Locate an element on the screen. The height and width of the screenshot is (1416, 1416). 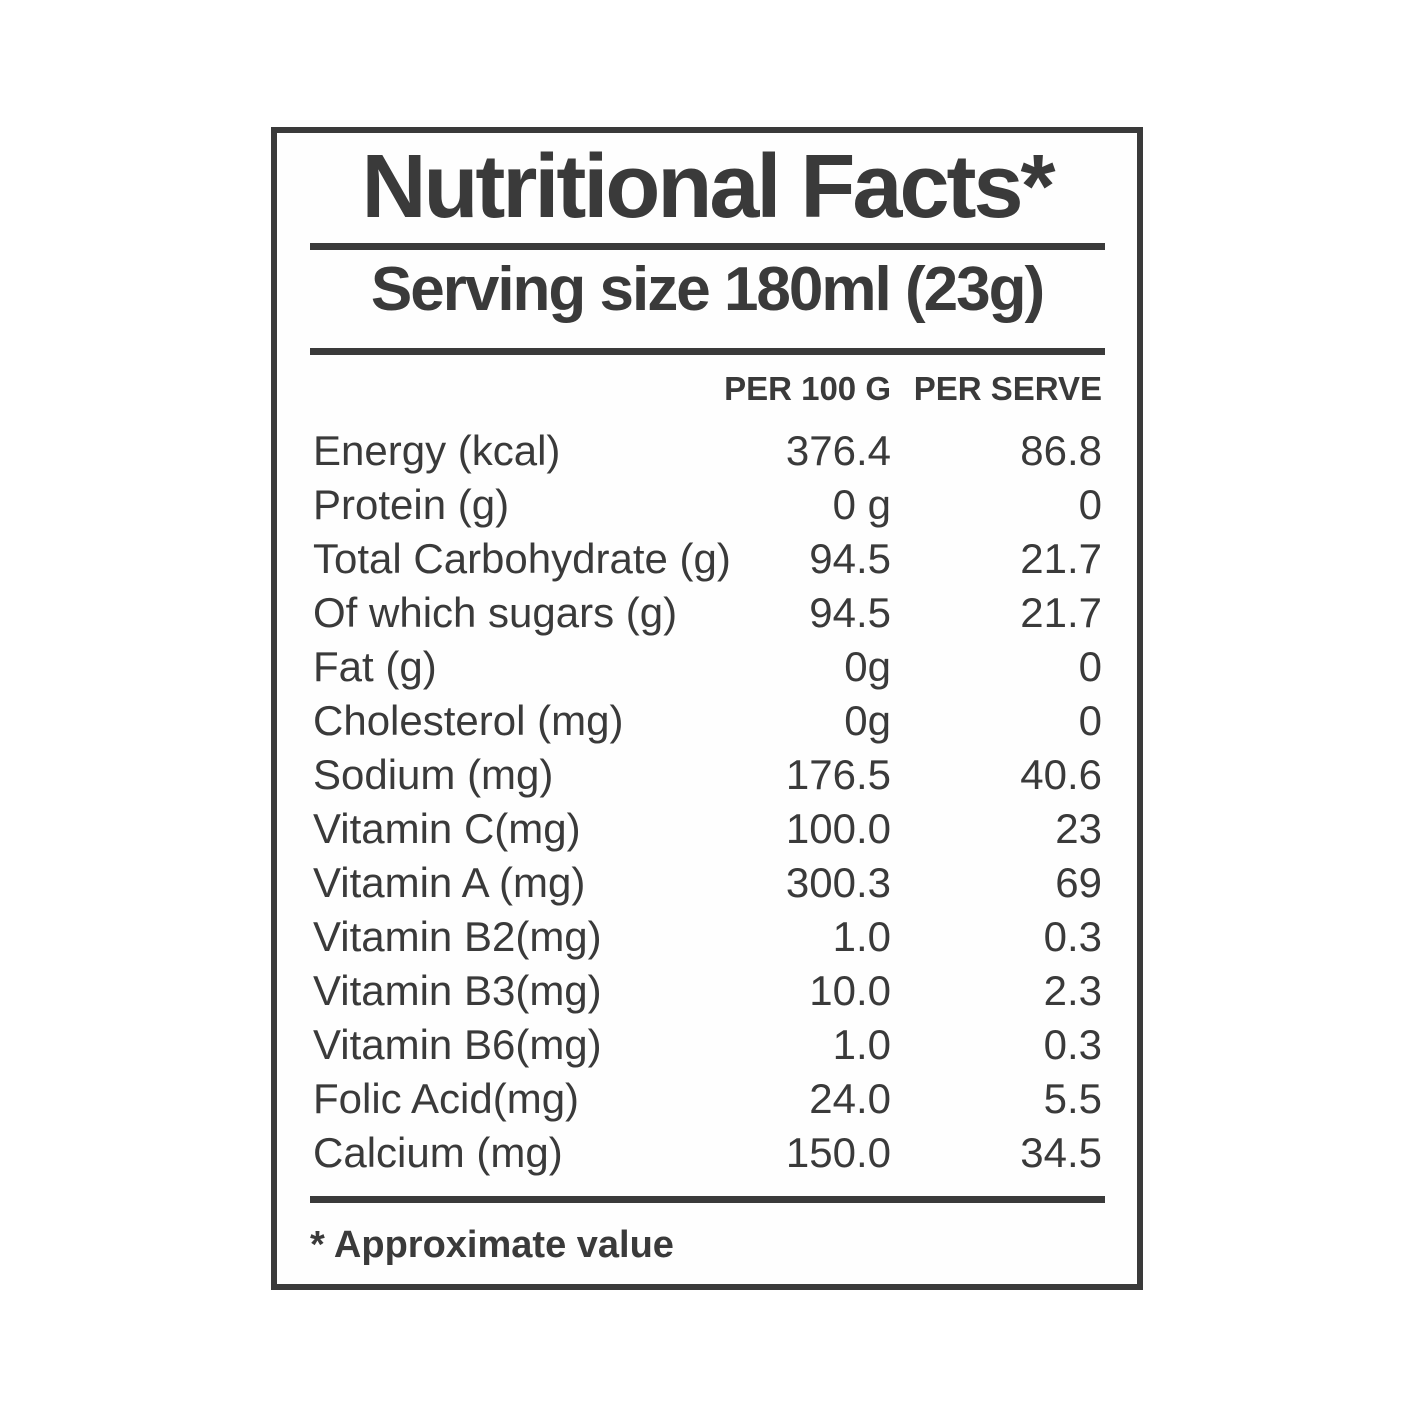
nutrient-label: Of which sugars (g) is located at coordinates (495, 612).